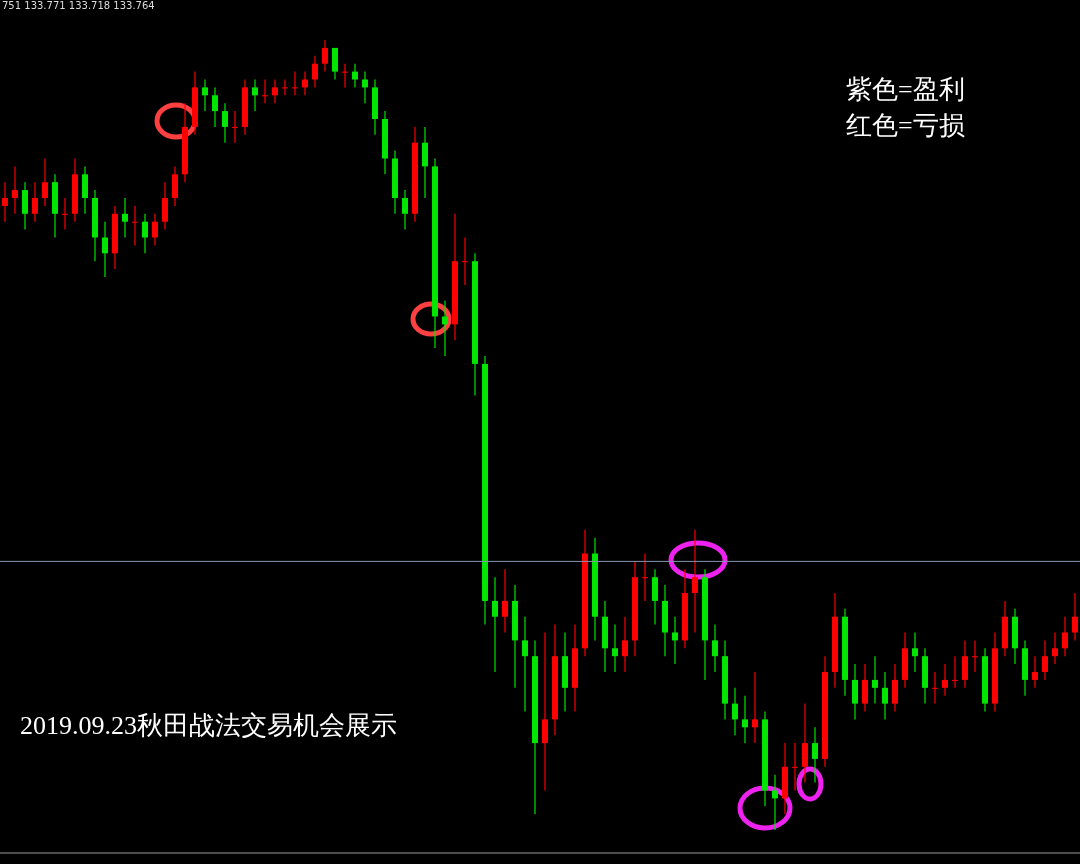 This screenshot has height=864, width=1080. Describe the element at coordinates (905, 90) in the screenshot. I see `annotation: 紫色=盈利` at that location.